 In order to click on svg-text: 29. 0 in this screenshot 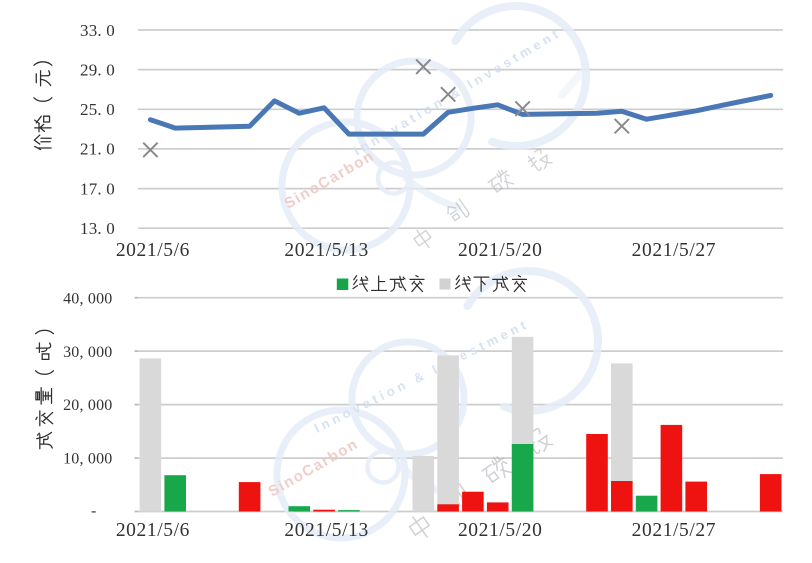, I will do `click(97, 69)`.